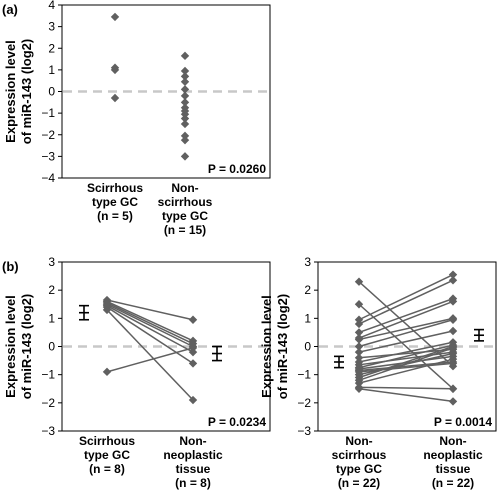 This screenshot has height=498, width=500. What do you see at coordinates (359, 455) in the screenshot?
I see `category-label-0-line-1: scirrhous` at bounding box center [359, 455].